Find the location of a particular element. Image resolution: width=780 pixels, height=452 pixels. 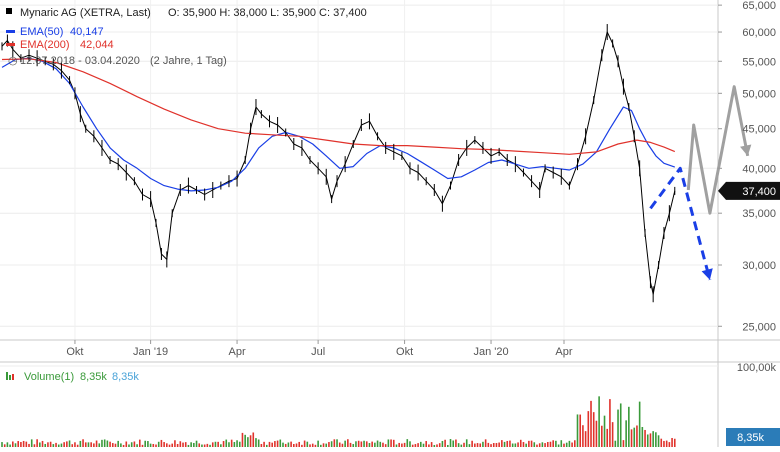

ohlc-open: O: 35,900 H: 38,000 L: 35,900 C: 37,400 is located at coordinates (267, 13).